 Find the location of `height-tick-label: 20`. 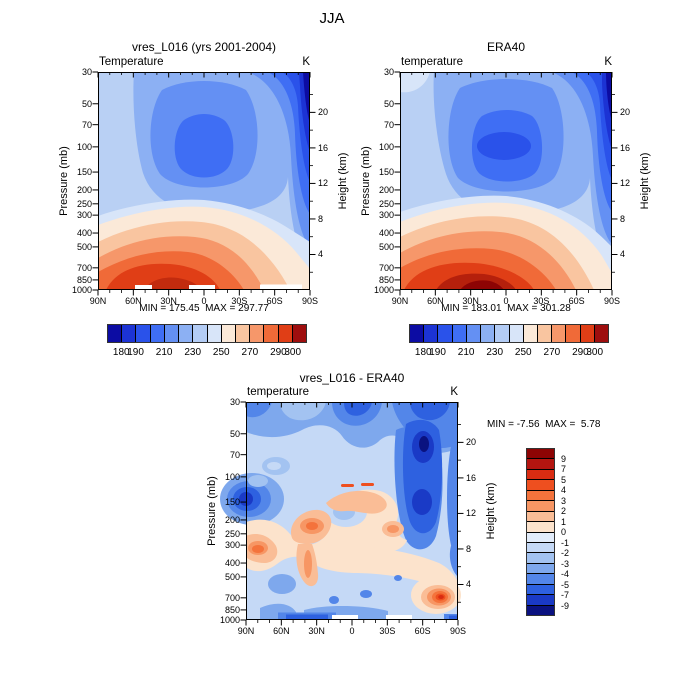

height-tick-label: 20 is located at coordinates (625, 112).